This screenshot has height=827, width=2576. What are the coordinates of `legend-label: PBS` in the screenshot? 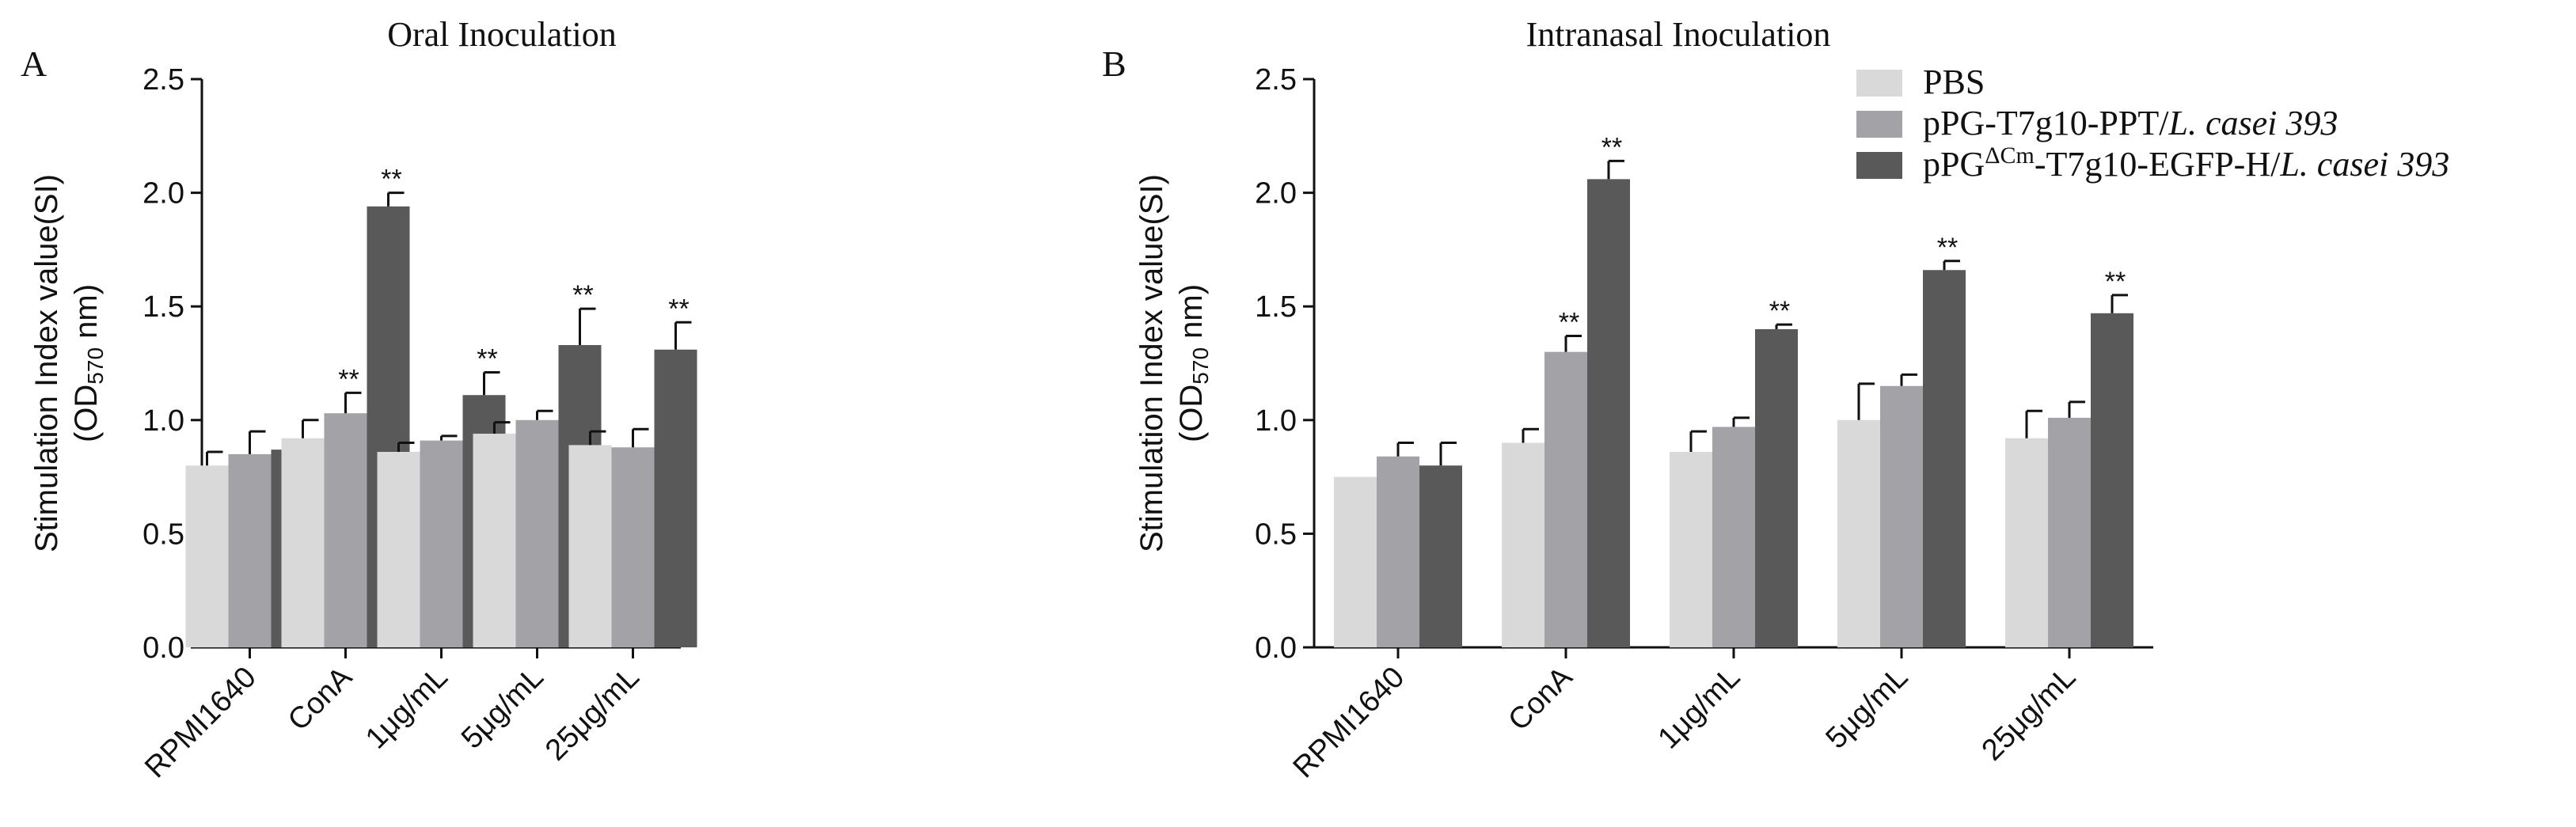 It's located at (1954, 82).